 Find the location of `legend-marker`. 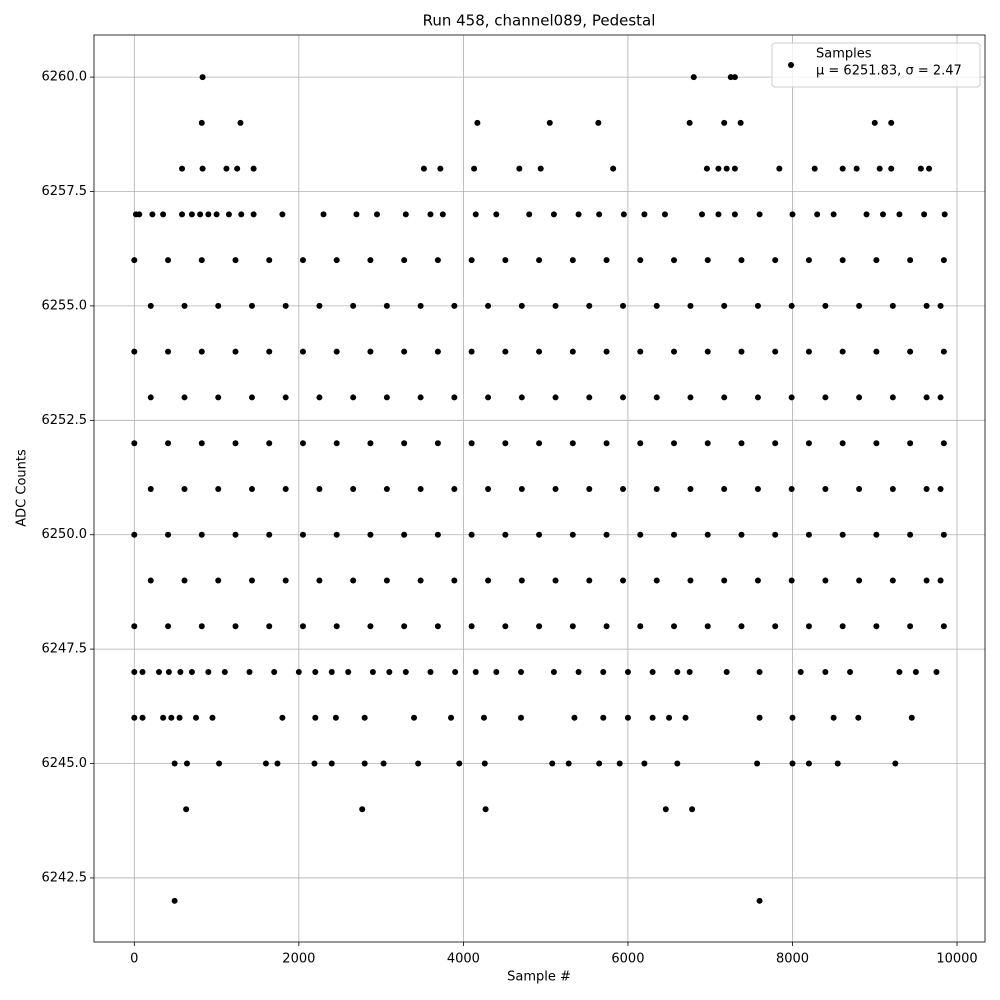

legend-marker is located at coordinates (791, 65).